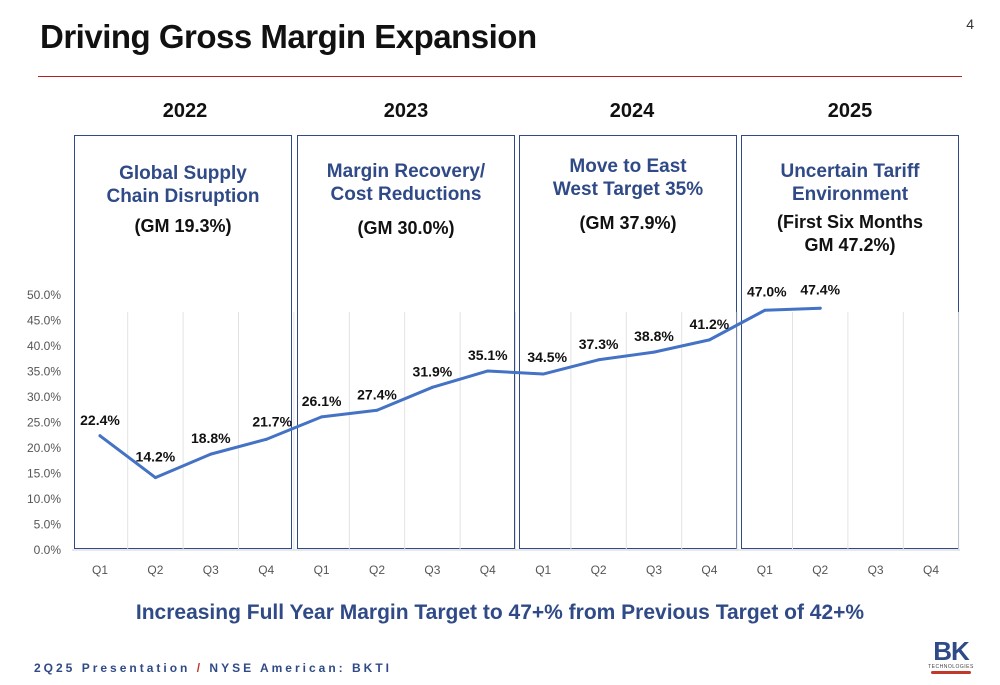 This screenshot has height=685, width=1000. I want to click on y-tick-label: 45.0%, so click(44, 321).